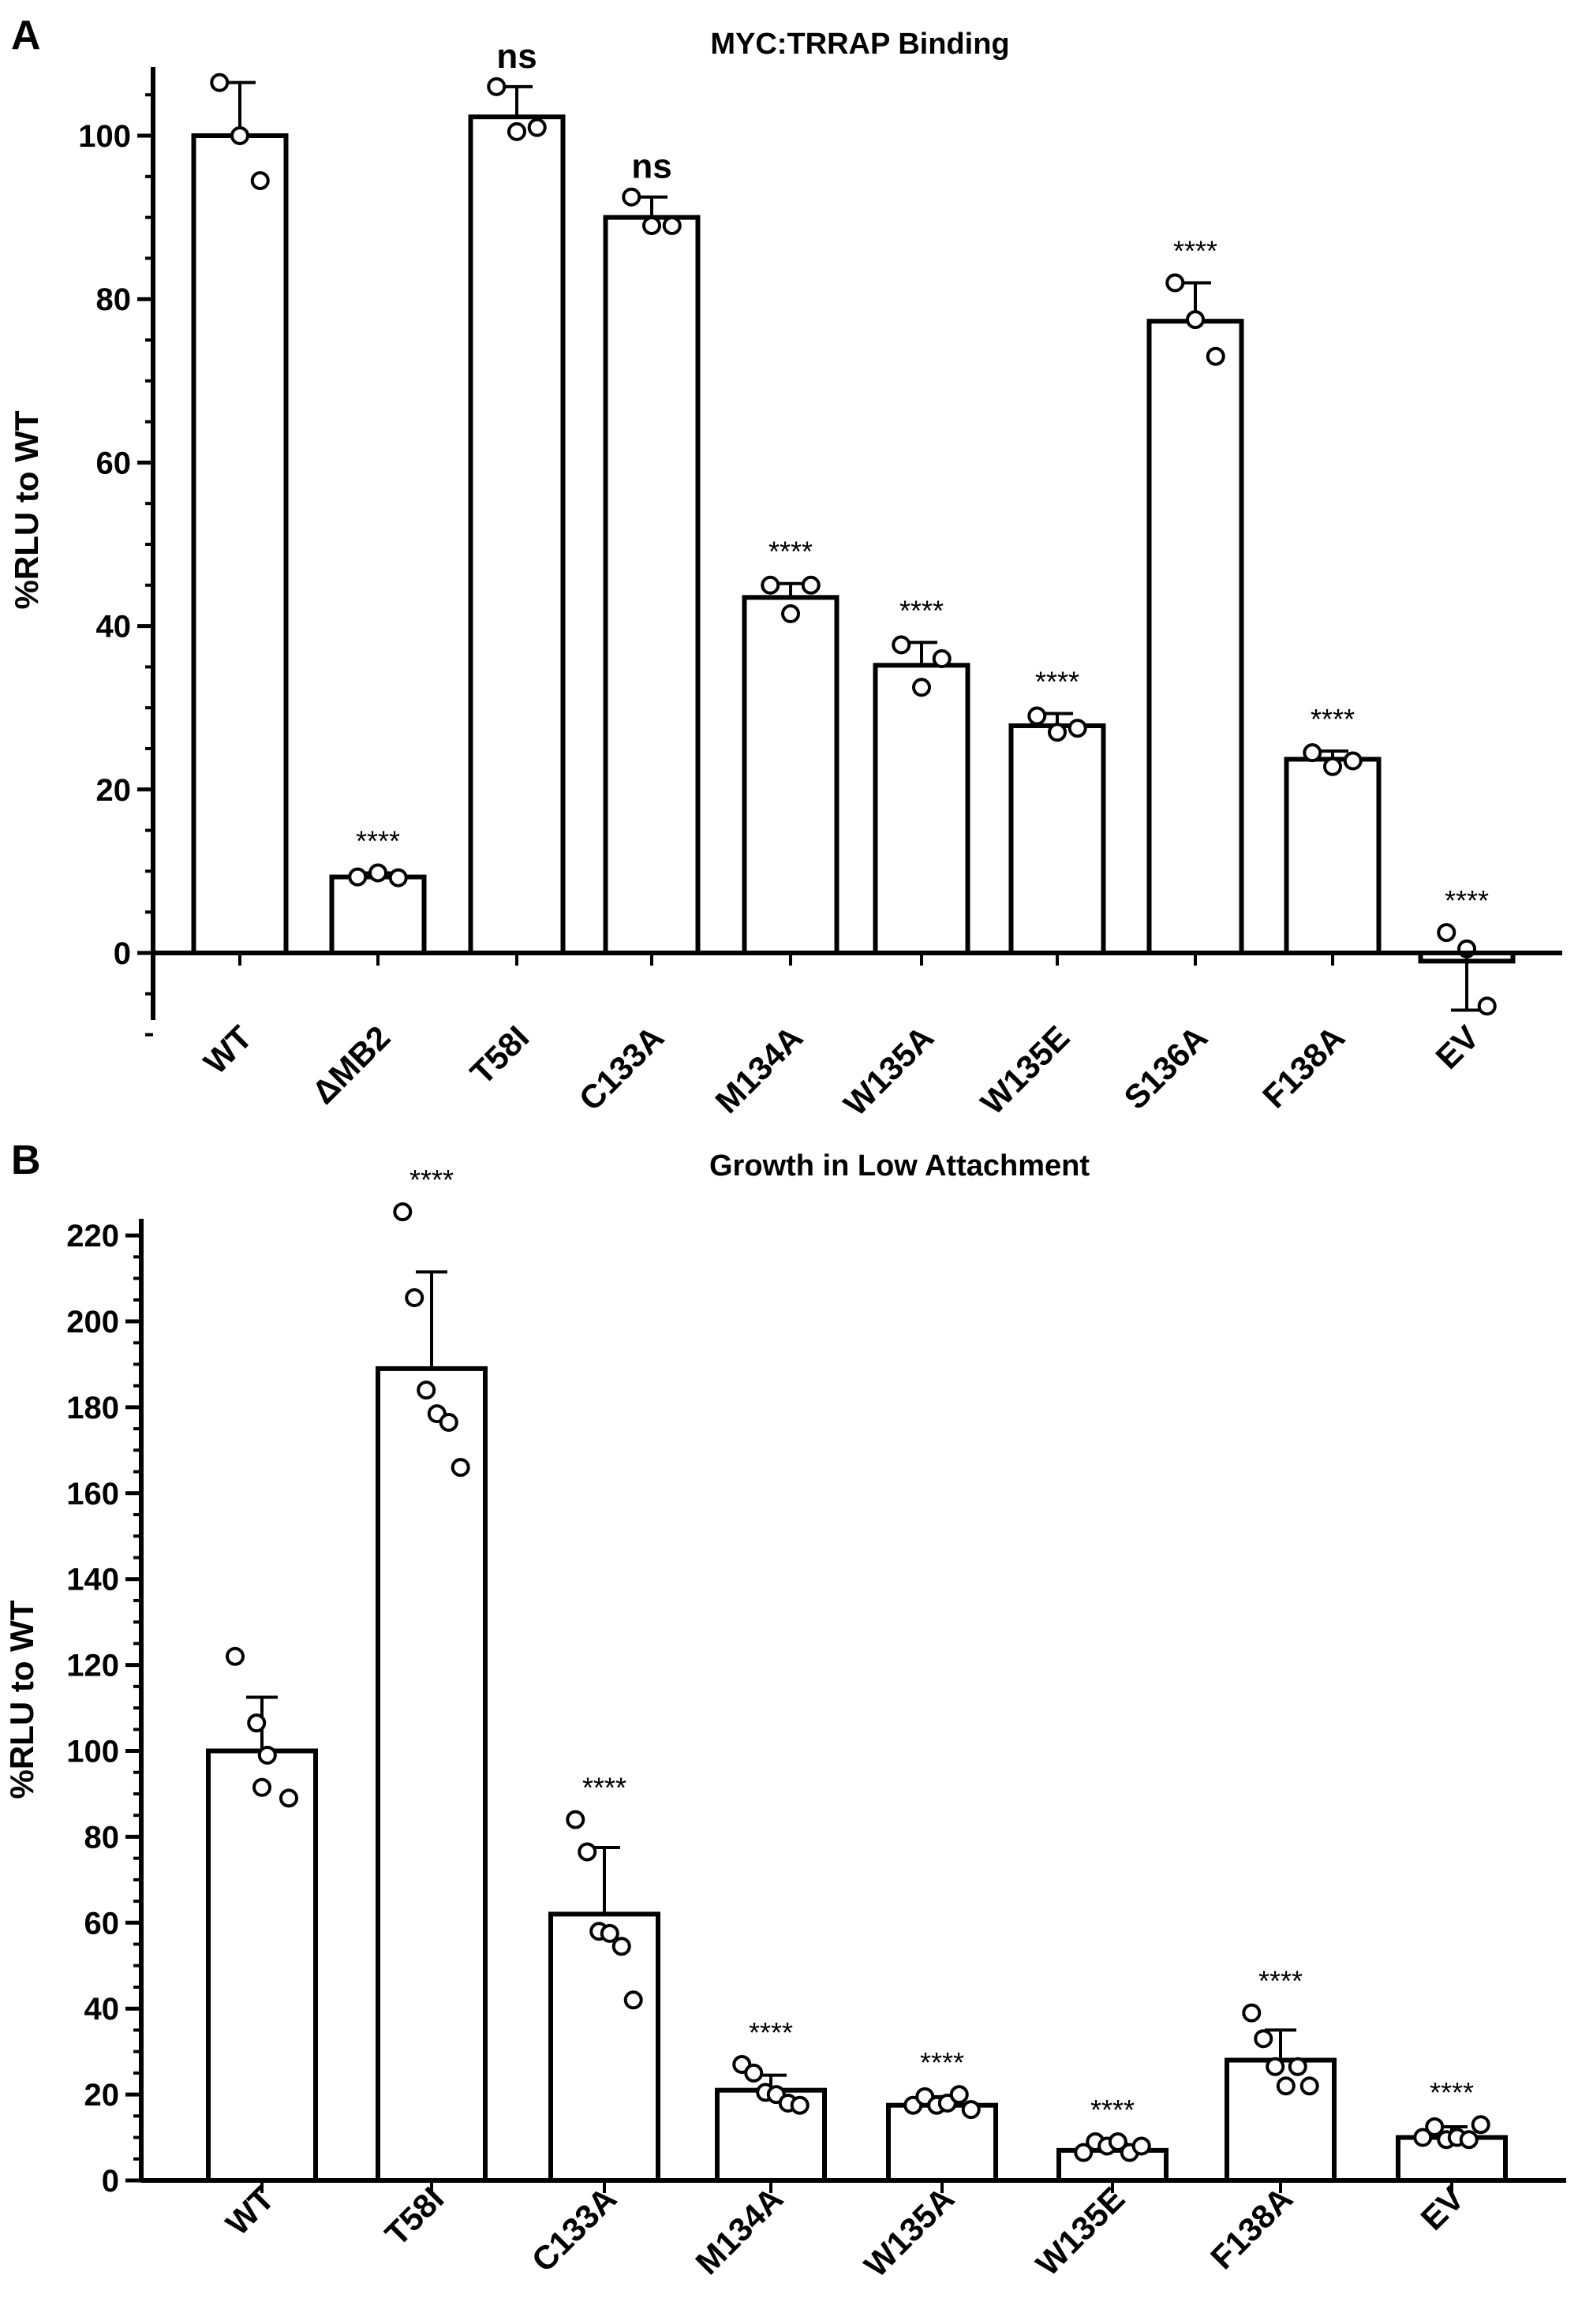  I want to click on y-tick-label: 0, so click(111, 2181).